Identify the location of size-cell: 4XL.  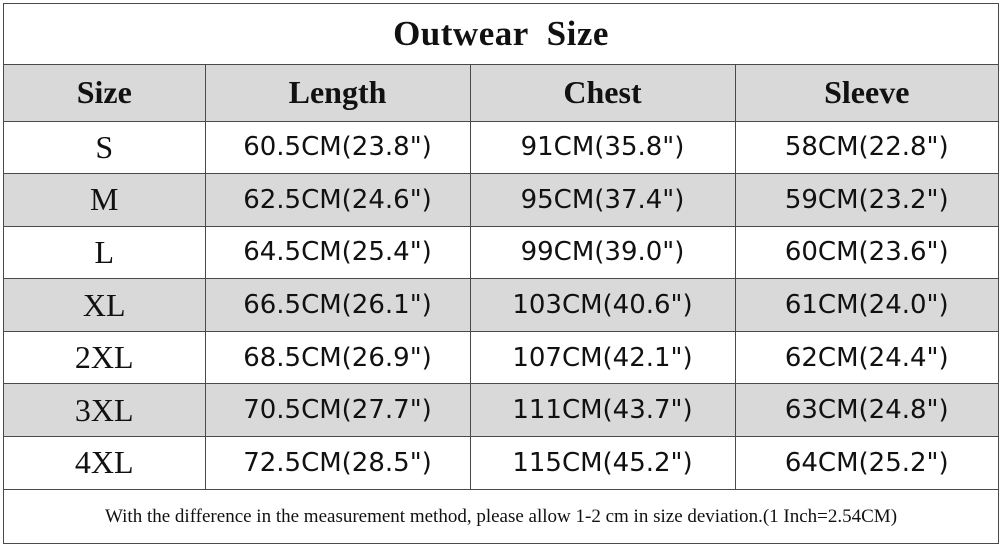
(105, 463).